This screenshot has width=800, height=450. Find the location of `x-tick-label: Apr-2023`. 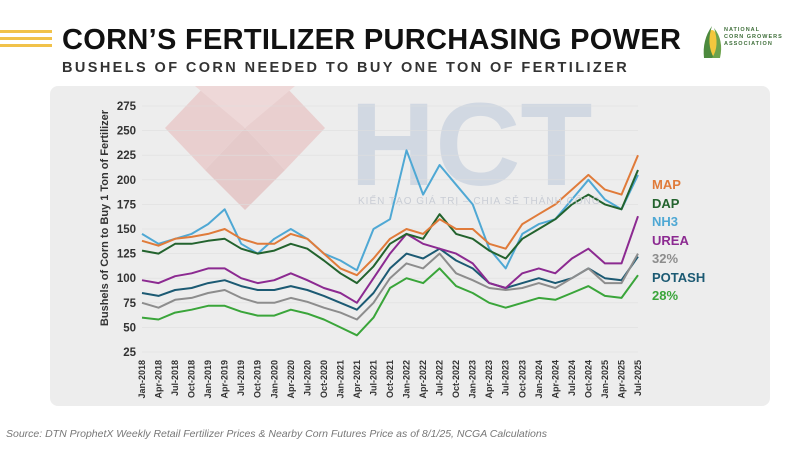

x-tick-label: Apr-2023 is located at coordinates (489, 379).